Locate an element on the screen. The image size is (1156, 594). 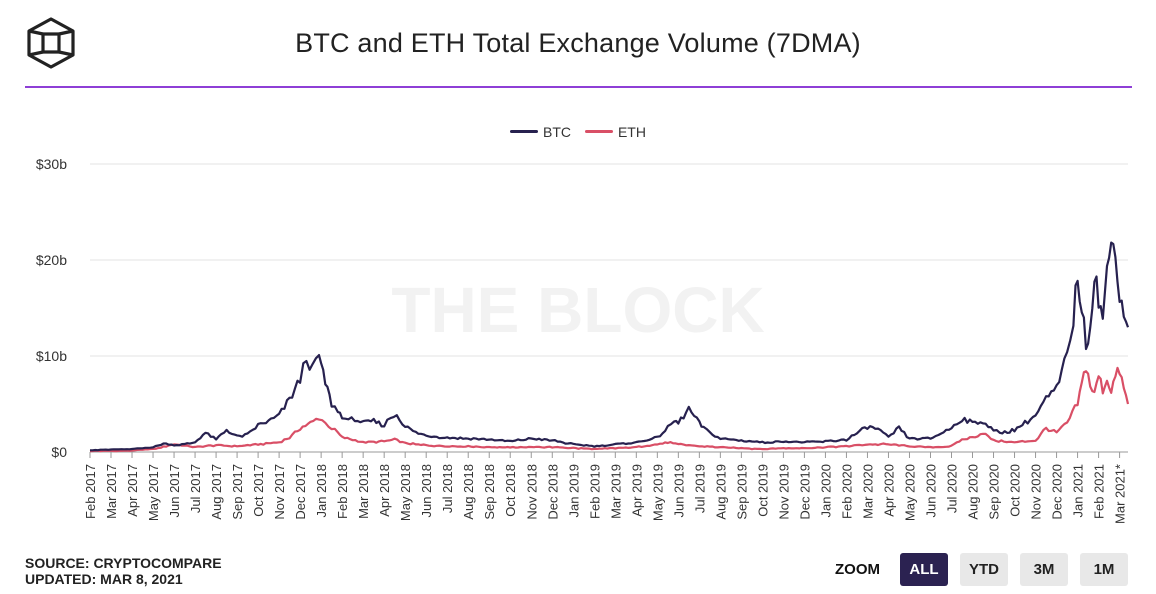
x-tick-label: Sep 2017 is located at coordinates (237, 492).